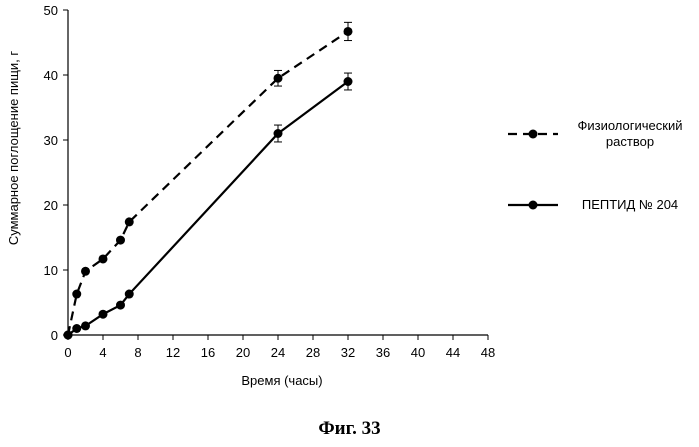  What do you see at coordinates (630, 141) in the screenshot?
I see `legend-label: раствор` at bounding box center [630, 141].